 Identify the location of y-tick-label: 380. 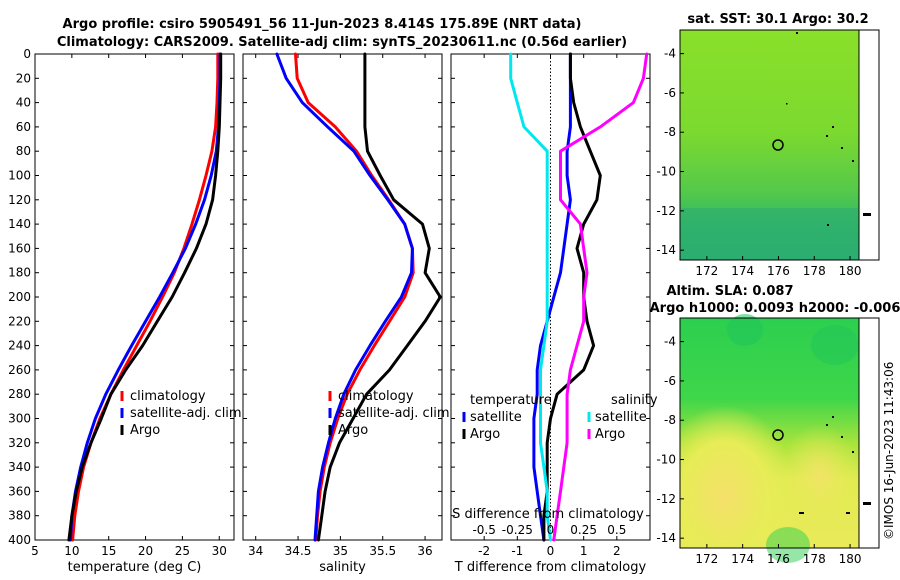
(19, 516).